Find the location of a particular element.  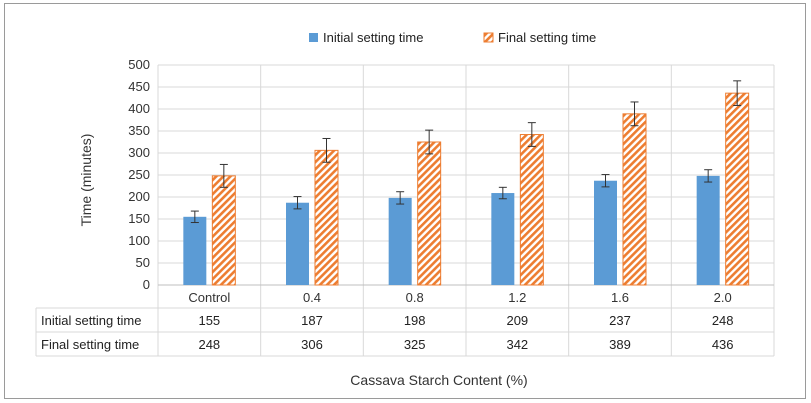

table-row-label: Initial setting time is located at coordinates (91, 320).